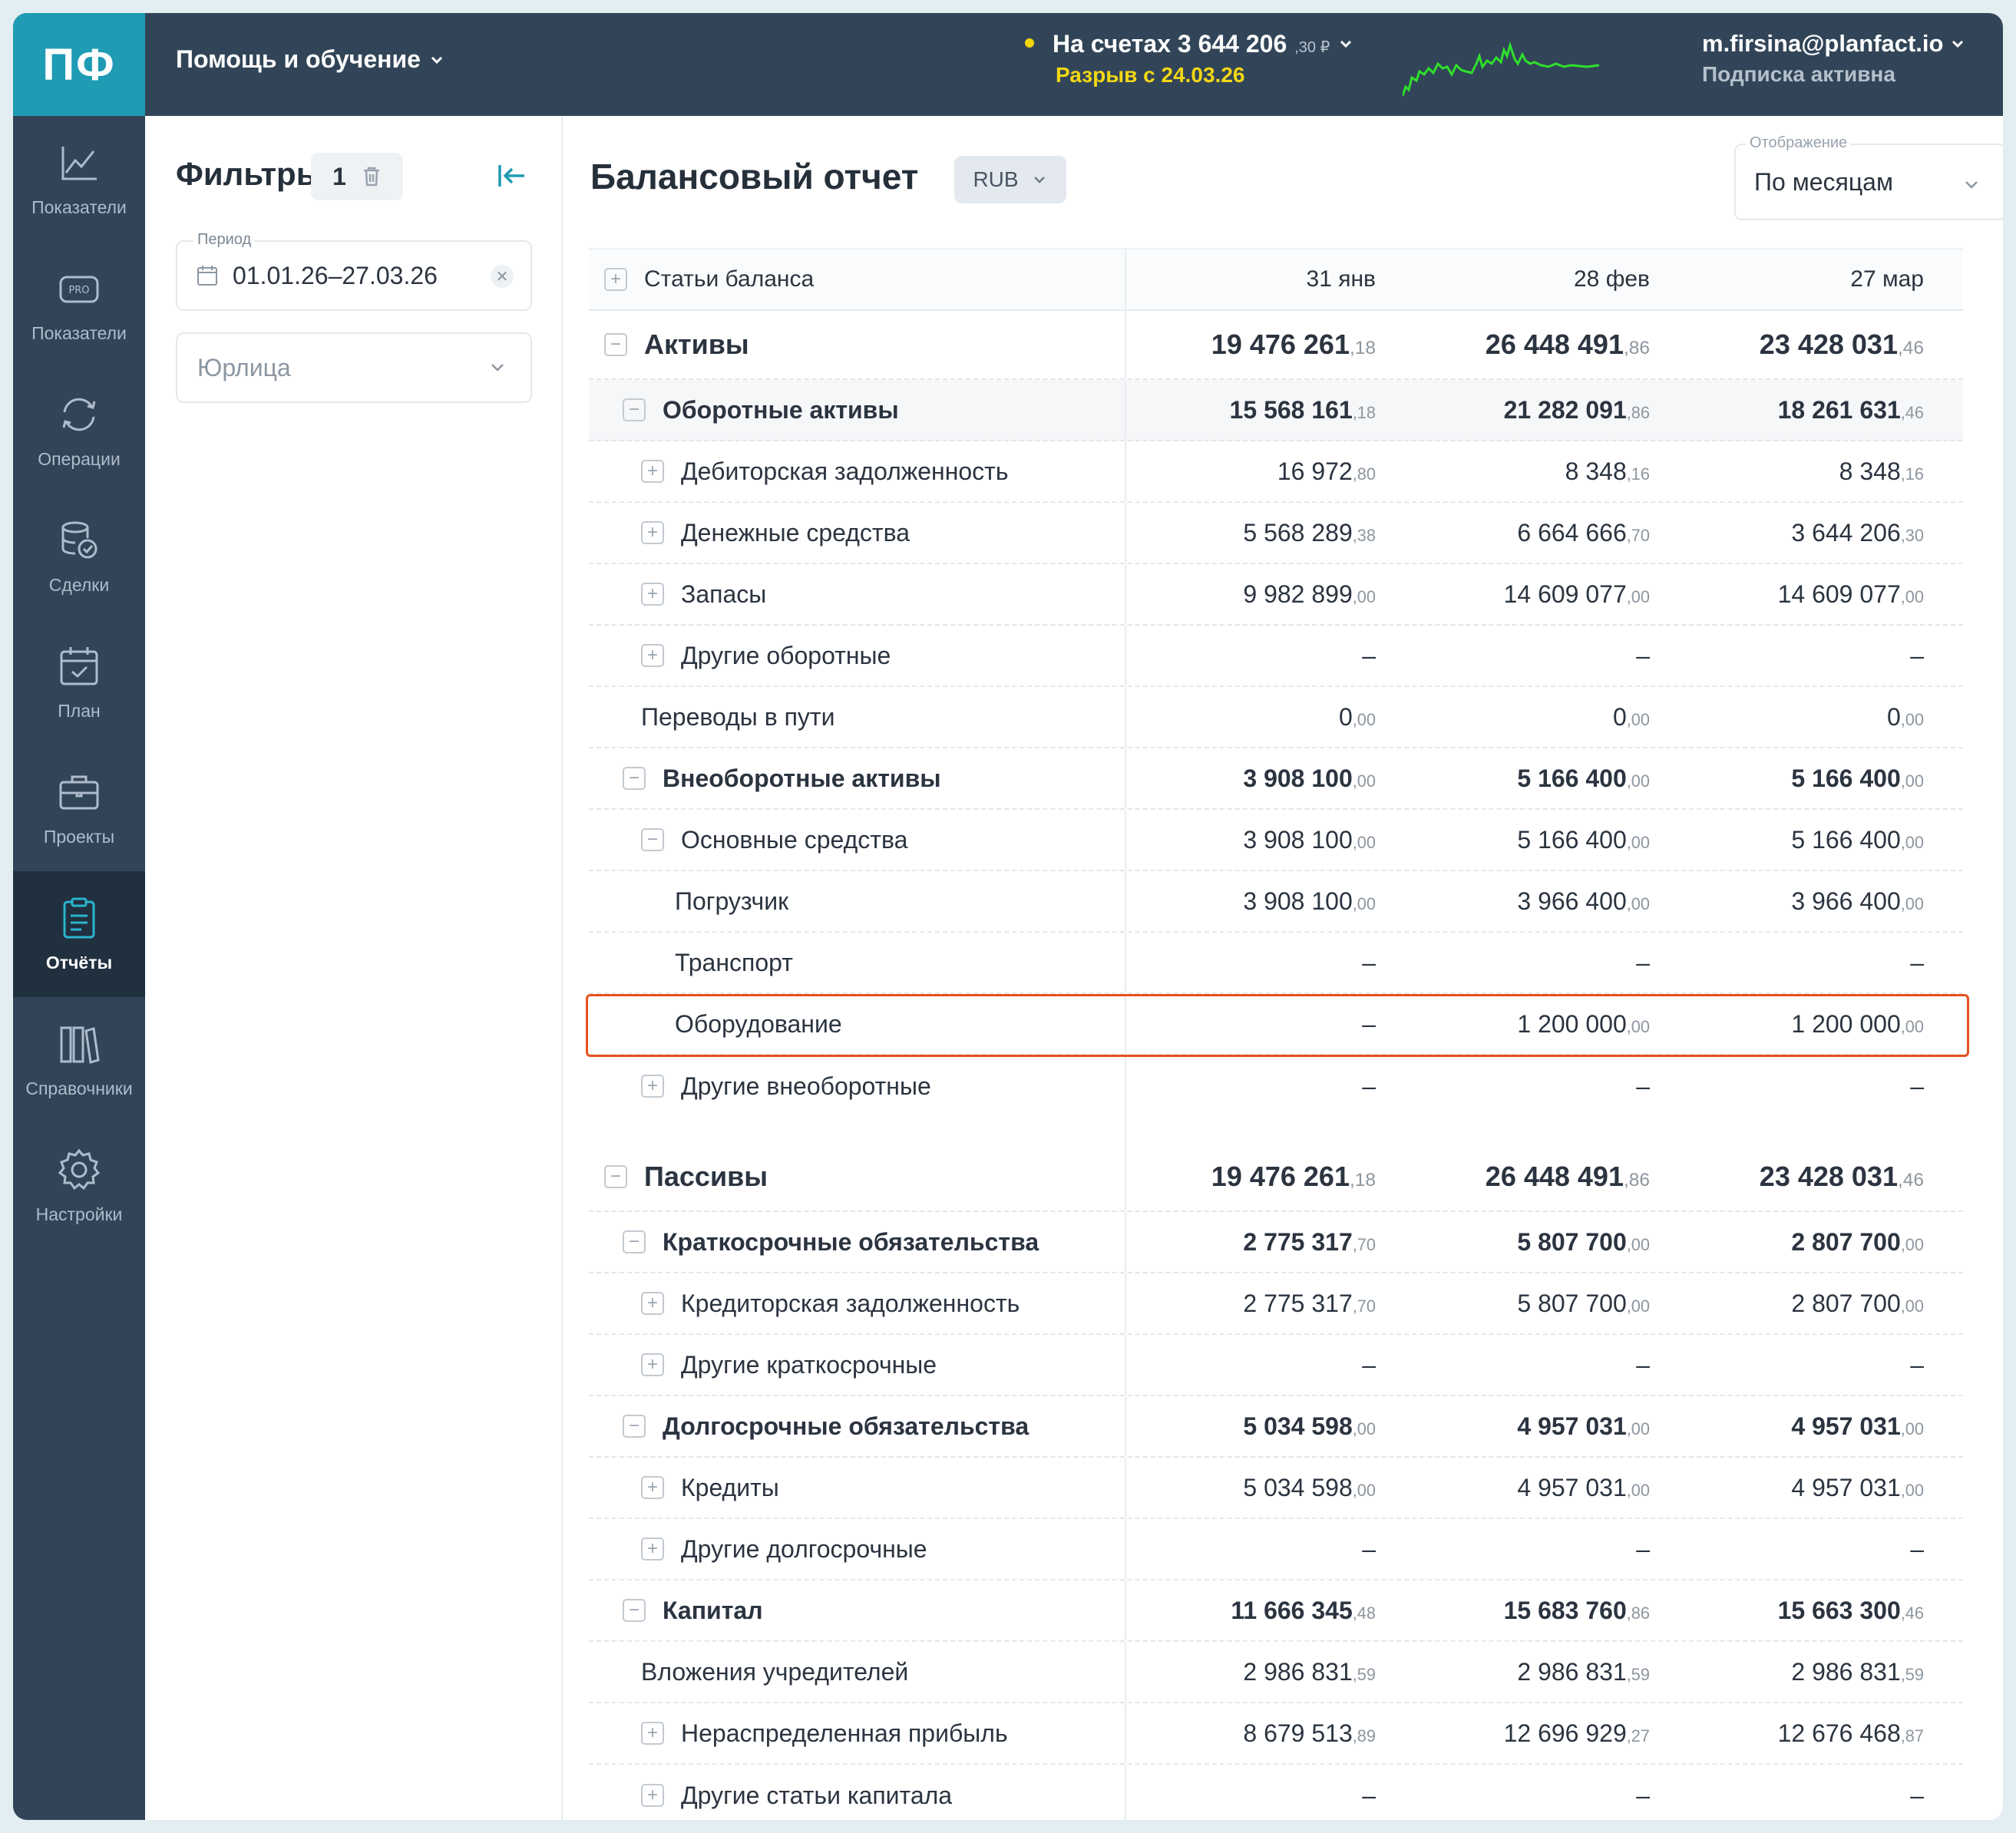  I want to click on sidebar-item-operations: Операции, so click(79, 431).